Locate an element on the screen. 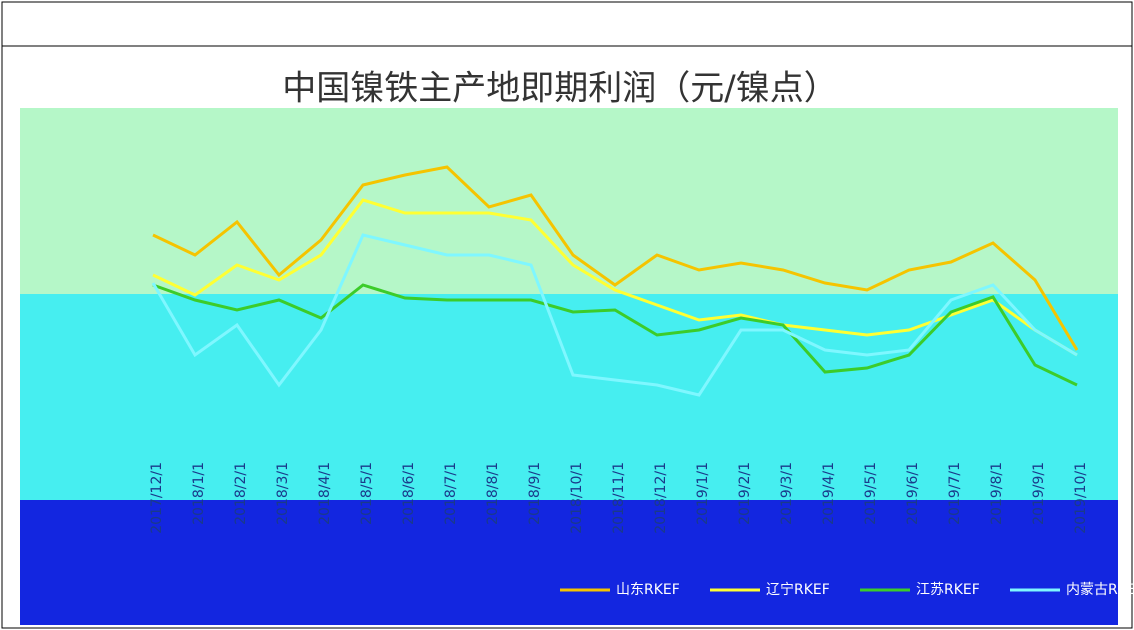 The image size is (1134, 630). x-tick-label: 2019/8/1 is located at coordinates (997, 493).